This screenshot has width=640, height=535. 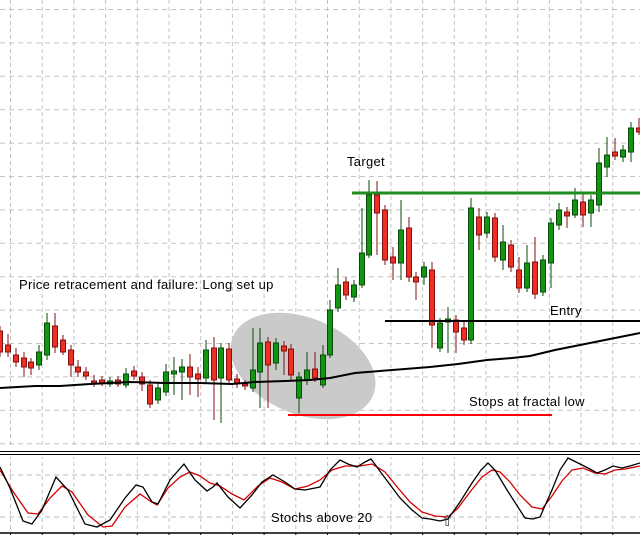 What do you see at coordinates (566, 310) in the screenshot?
I see `entry-annotation-label: Entry` at bounding box center [566, 310].